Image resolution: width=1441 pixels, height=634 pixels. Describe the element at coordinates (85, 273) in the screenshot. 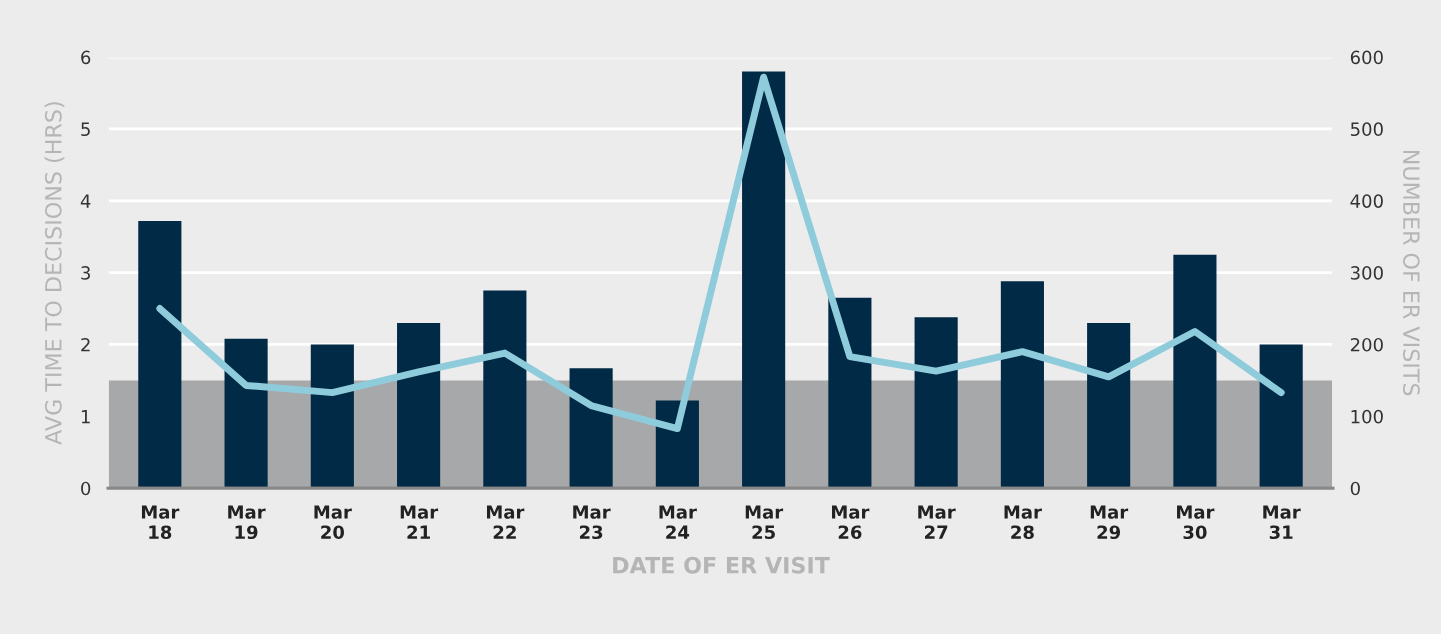

I see `y-tick-label: 3` at that location.